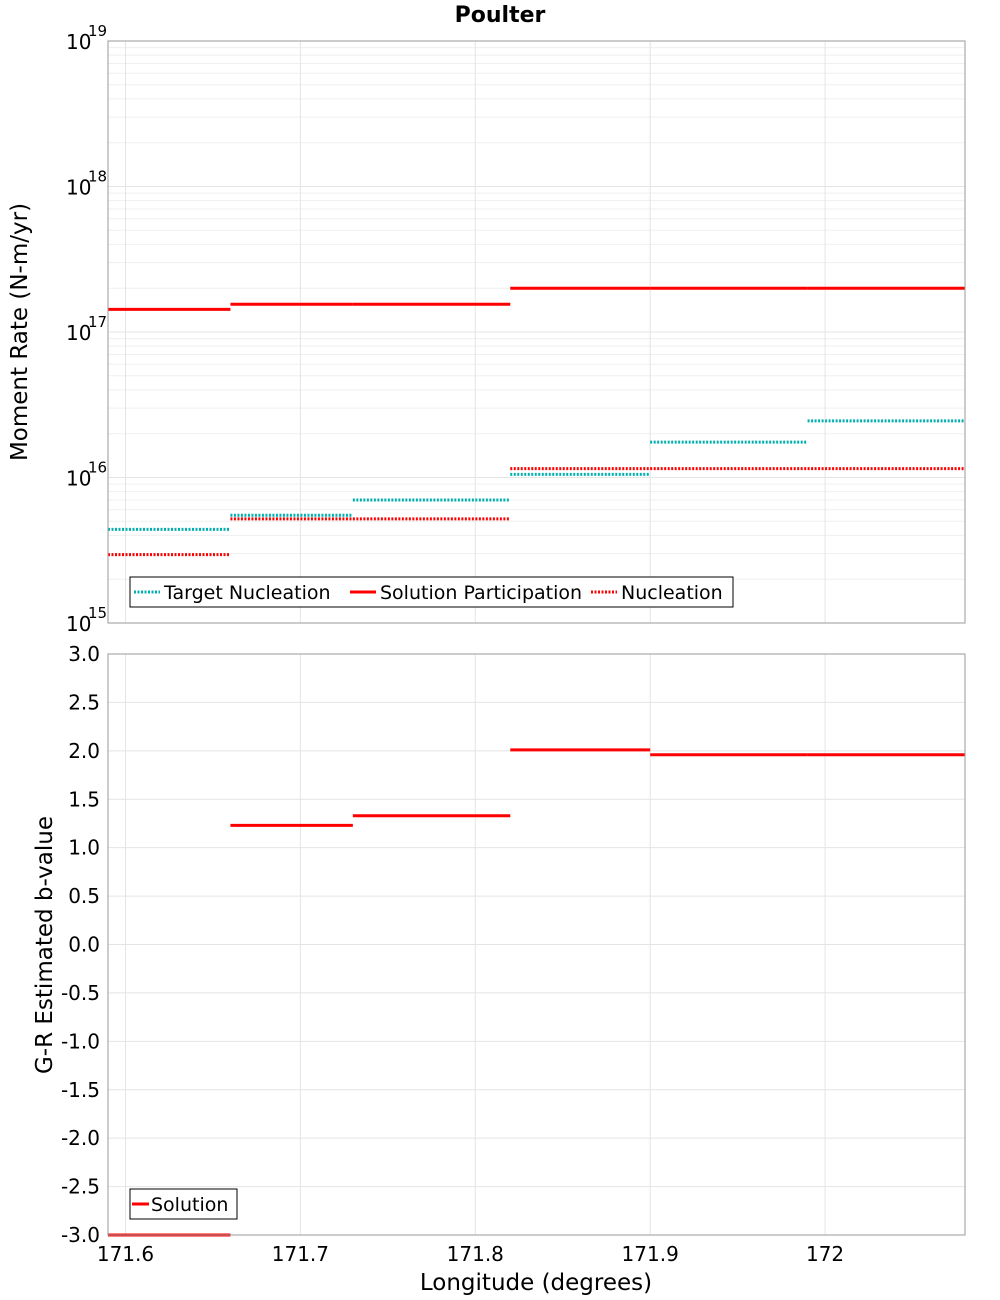  Describe the element at coordinates (97, 322) in the screenshot. I see `y-tick-exponent: 17` at that location.